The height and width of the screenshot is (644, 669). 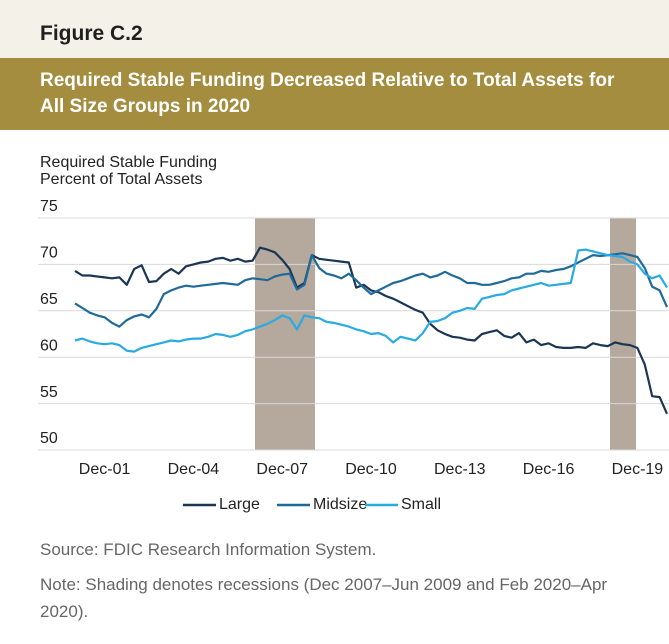 I want to click on figure-label: Figure C.2, so click(x=91, y=33).